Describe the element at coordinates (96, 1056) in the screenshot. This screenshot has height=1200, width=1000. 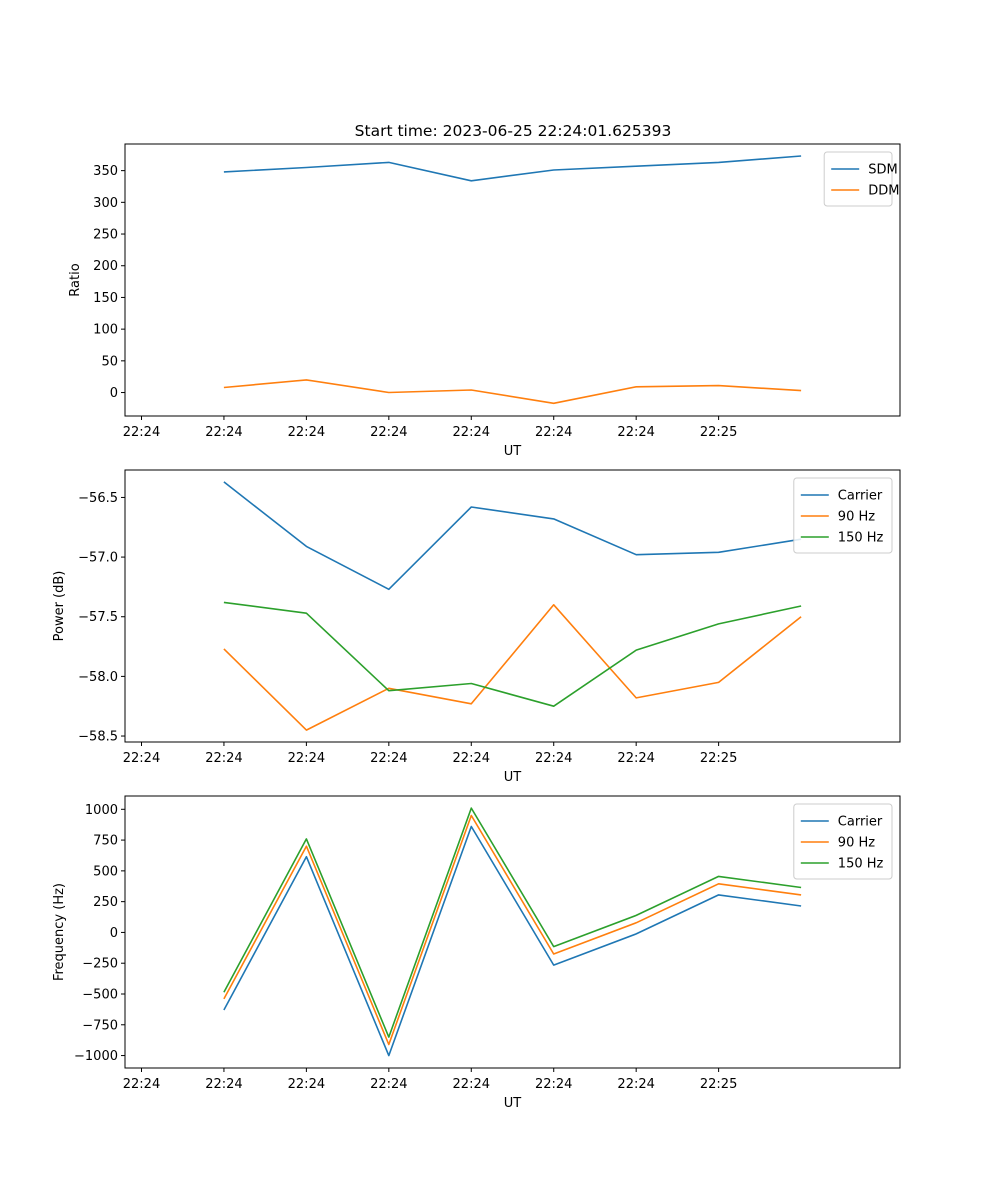
I see `y-tick-label: −1000` at that location.